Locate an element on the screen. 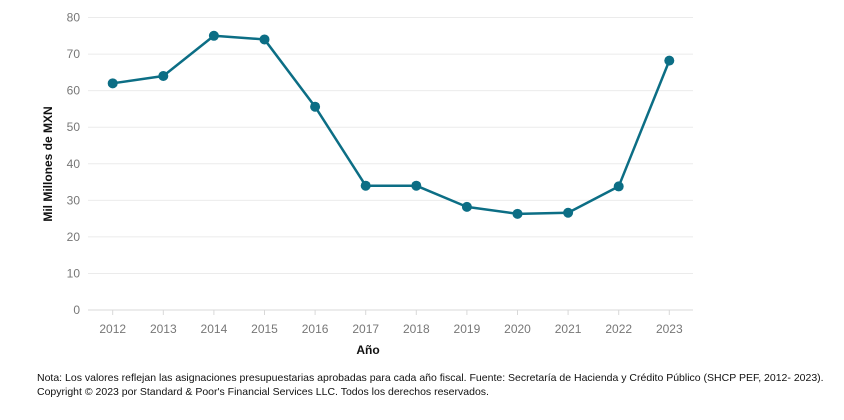 The width and height of the screenshot is (844, 420). x-tick-label: 2018 is located at coordinates (416, 329).